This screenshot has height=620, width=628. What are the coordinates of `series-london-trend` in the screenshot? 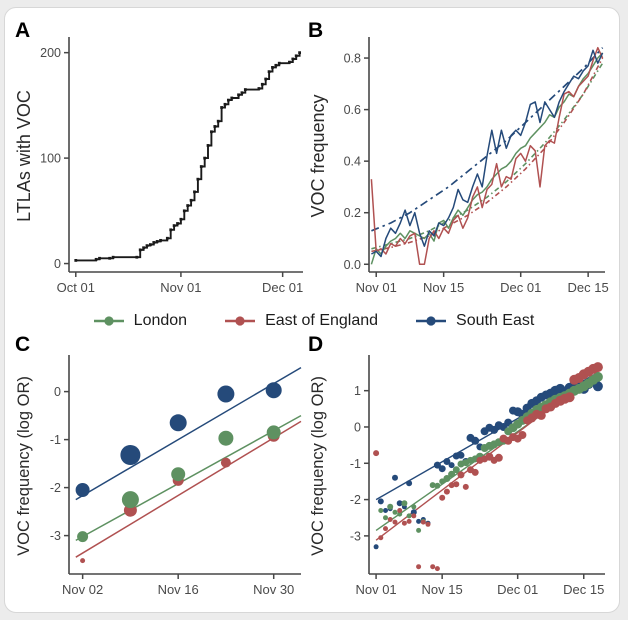 It's located at (188, 478).